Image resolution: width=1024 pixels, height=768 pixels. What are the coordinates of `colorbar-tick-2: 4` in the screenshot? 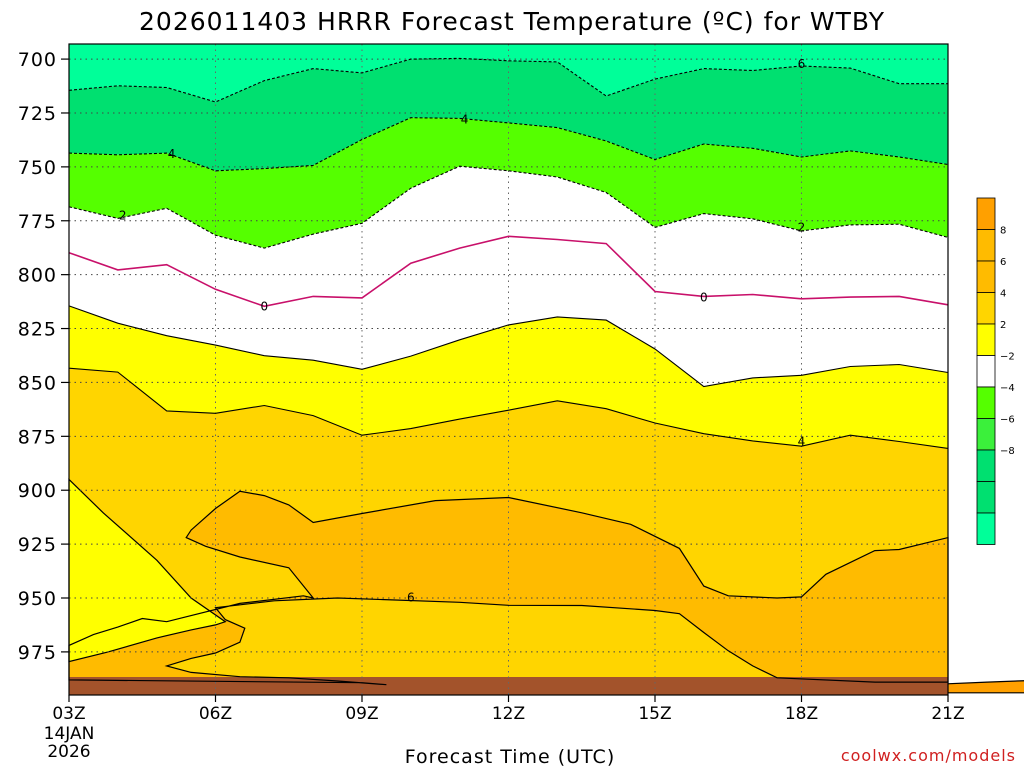 It's located at (1003, 294).